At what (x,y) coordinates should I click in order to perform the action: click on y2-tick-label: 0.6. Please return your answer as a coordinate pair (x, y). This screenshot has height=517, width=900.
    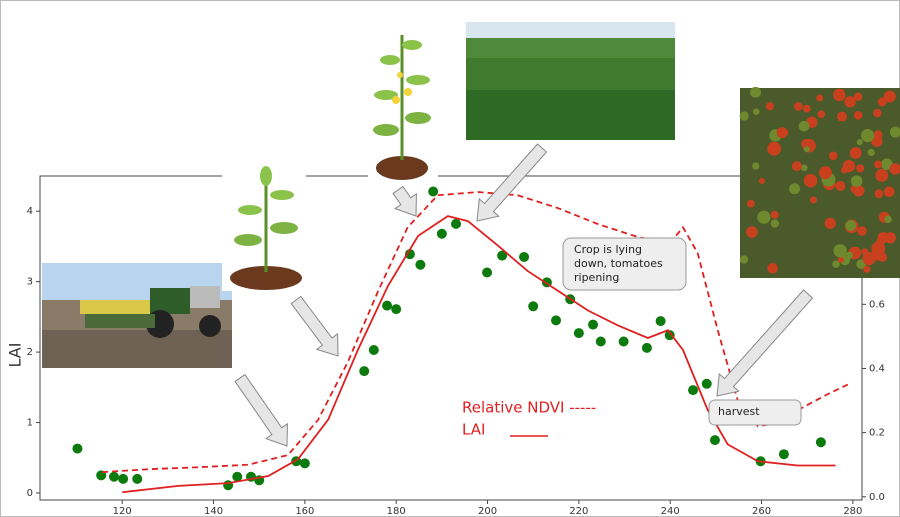
    Looking at the image, I should click on (877, 304).